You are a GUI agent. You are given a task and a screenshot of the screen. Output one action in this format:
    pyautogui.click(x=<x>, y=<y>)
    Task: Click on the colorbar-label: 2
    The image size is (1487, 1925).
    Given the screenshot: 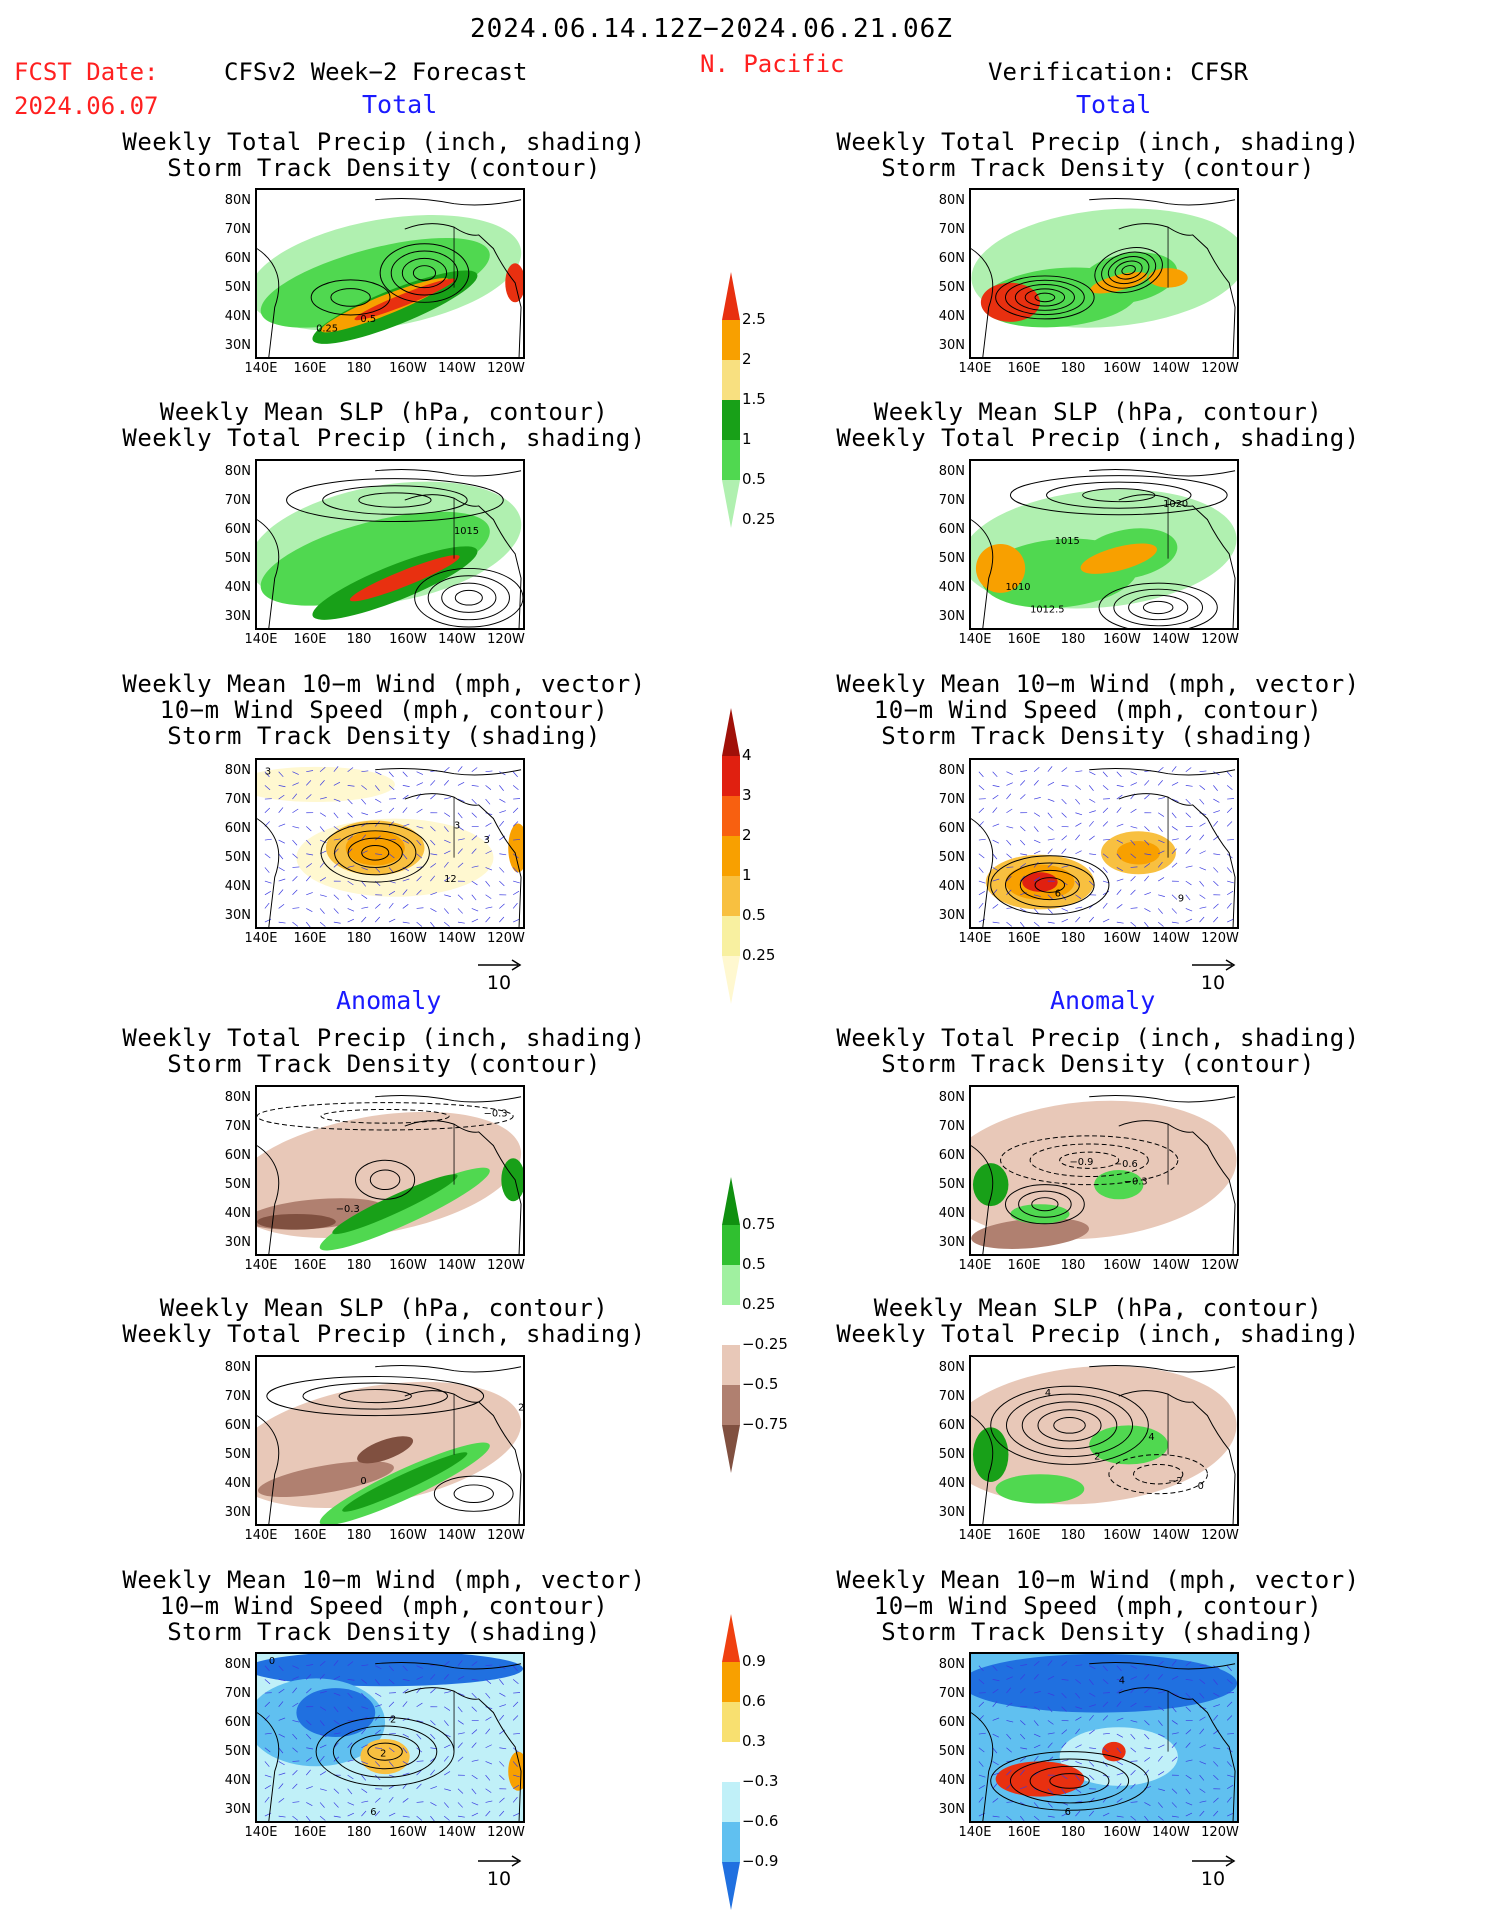 What is the action you would take?
    pyautogui.click(x=747, y=359)
    